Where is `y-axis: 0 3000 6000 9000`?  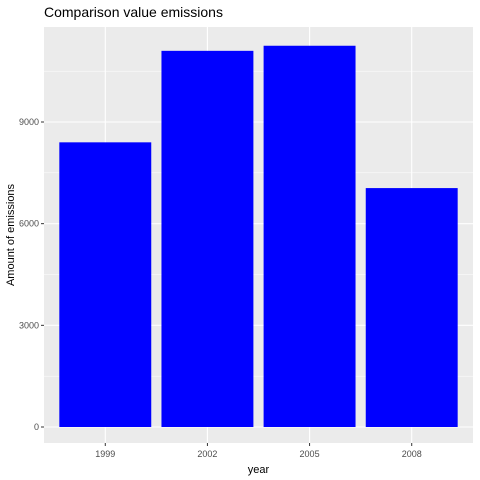 y-axis: 0 3000 6000 9000 is located at coordinates (31, 274).